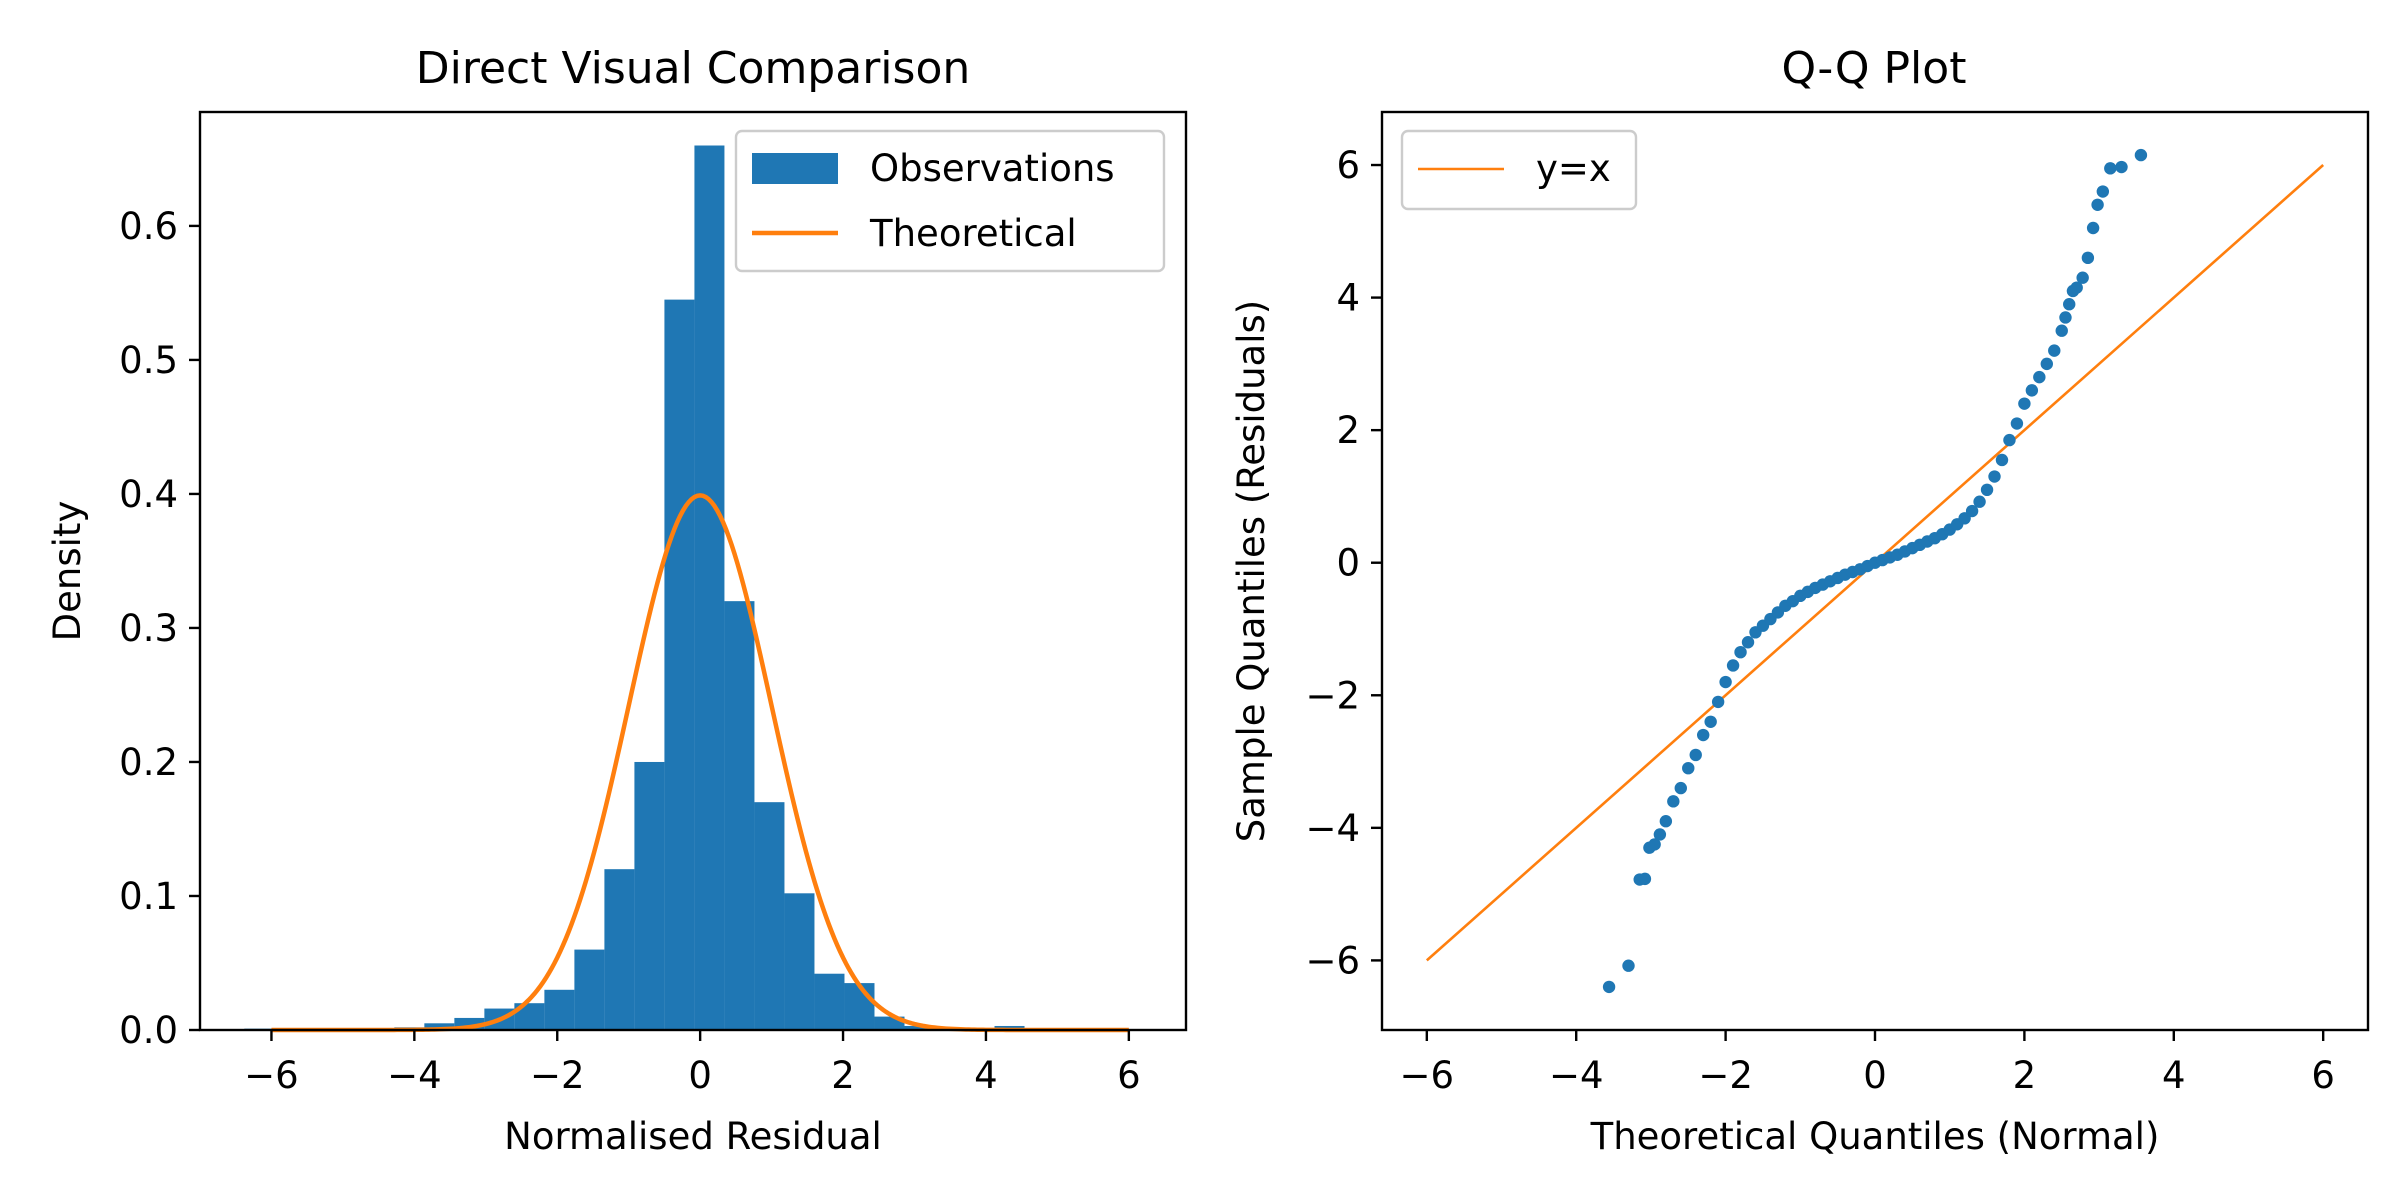 Image resolution: width=2400 pixels, height=1200 pixels. I want to click on y-tick-label: 0.2, so click(148, 762).